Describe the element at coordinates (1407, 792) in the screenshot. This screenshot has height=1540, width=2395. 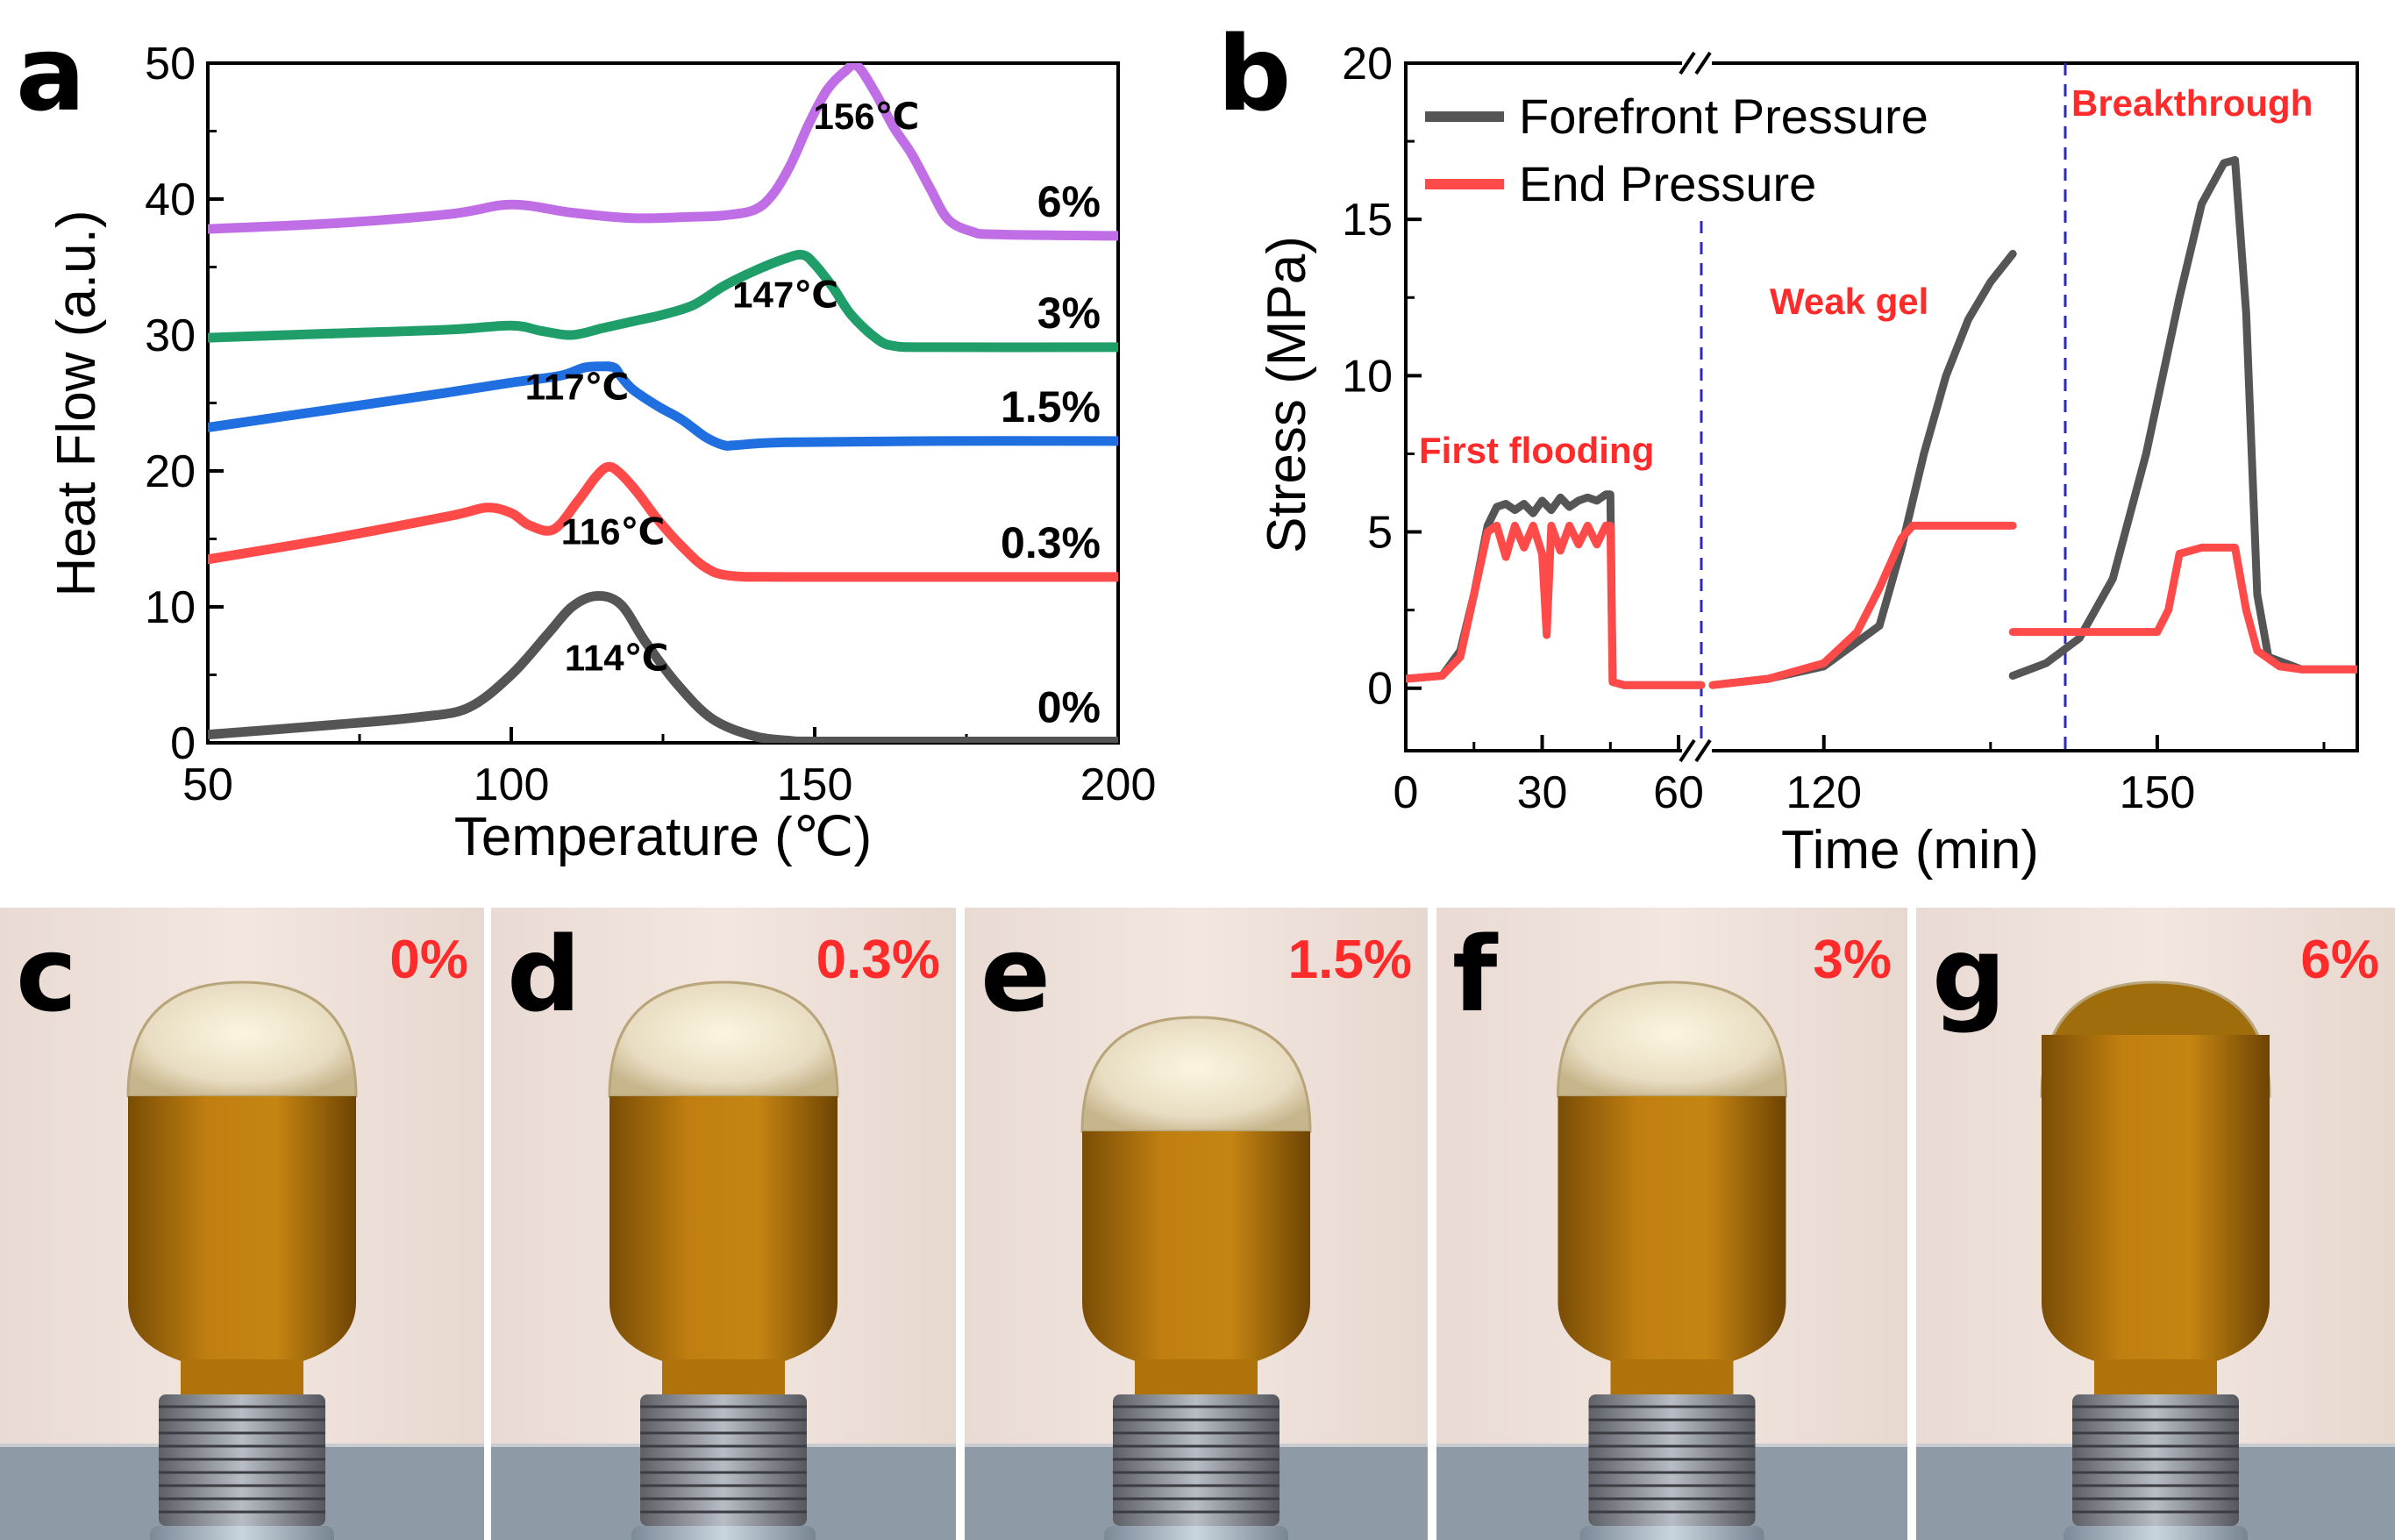
I see `x-tick-label-b: 0` at that location.